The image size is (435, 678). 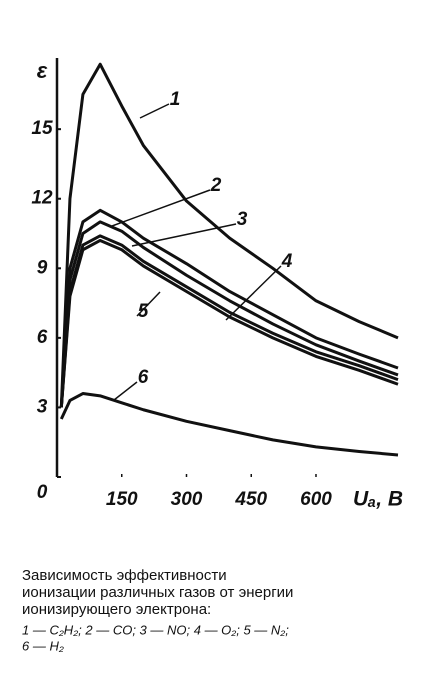 What do you see at coordinates (116, 609) in the screenshot?
I see `caption-line: ионизирующего электрона:` at bounding box center [116, 609].